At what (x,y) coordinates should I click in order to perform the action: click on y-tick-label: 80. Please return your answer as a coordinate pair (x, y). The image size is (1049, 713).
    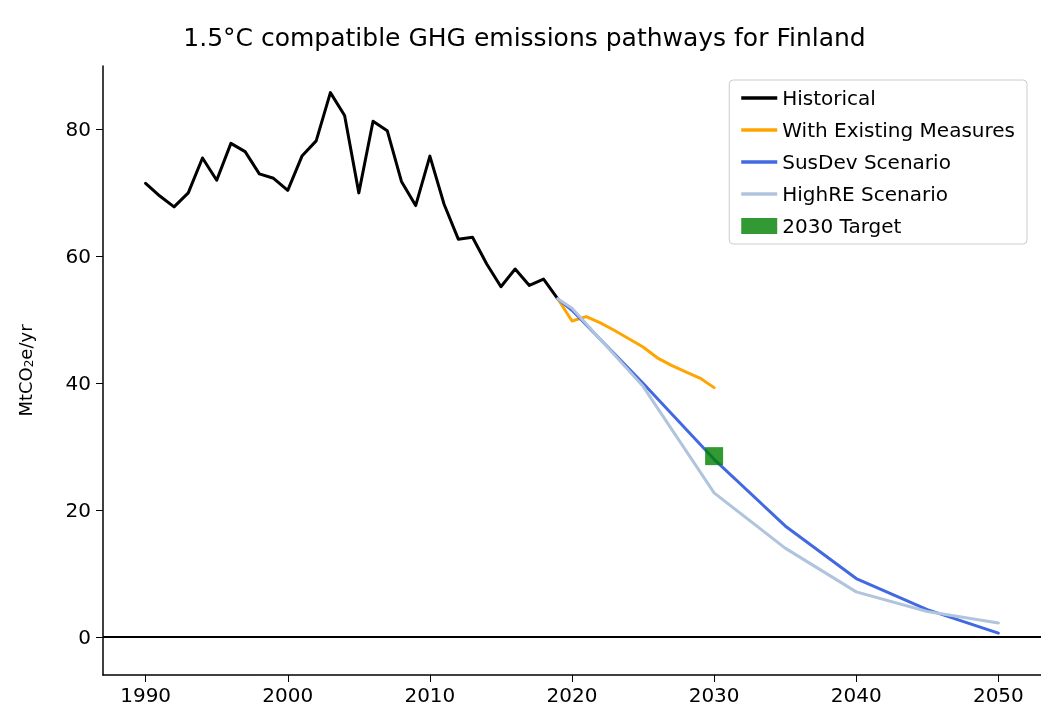
    Looking at the image, I should click on (78, 129).